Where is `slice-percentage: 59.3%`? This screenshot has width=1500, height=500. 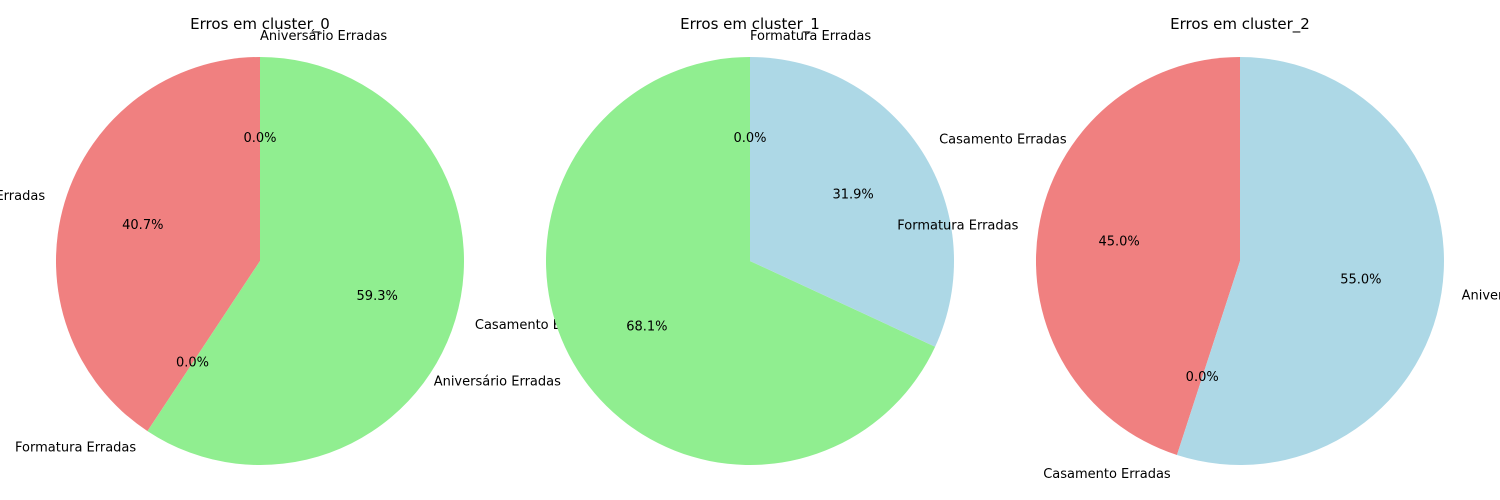
slice-percentage: 59.3% is located at coordinates (377, 296).